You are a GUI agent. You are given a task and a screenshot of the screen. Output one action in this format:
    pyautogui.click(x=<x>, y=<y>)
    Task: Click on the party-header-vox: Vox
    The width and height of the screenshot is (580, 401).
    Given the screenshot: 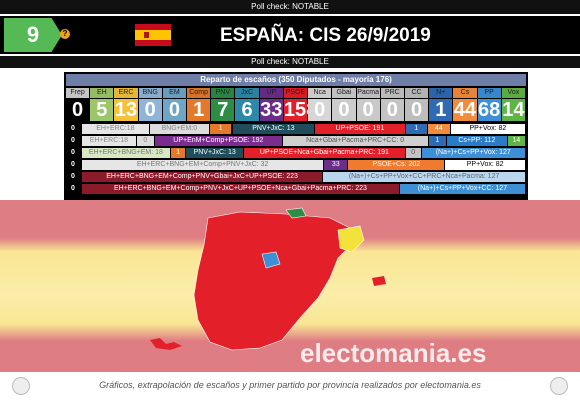 What is the action you would take?
    pyautogui.click(x=513, y=93)
    